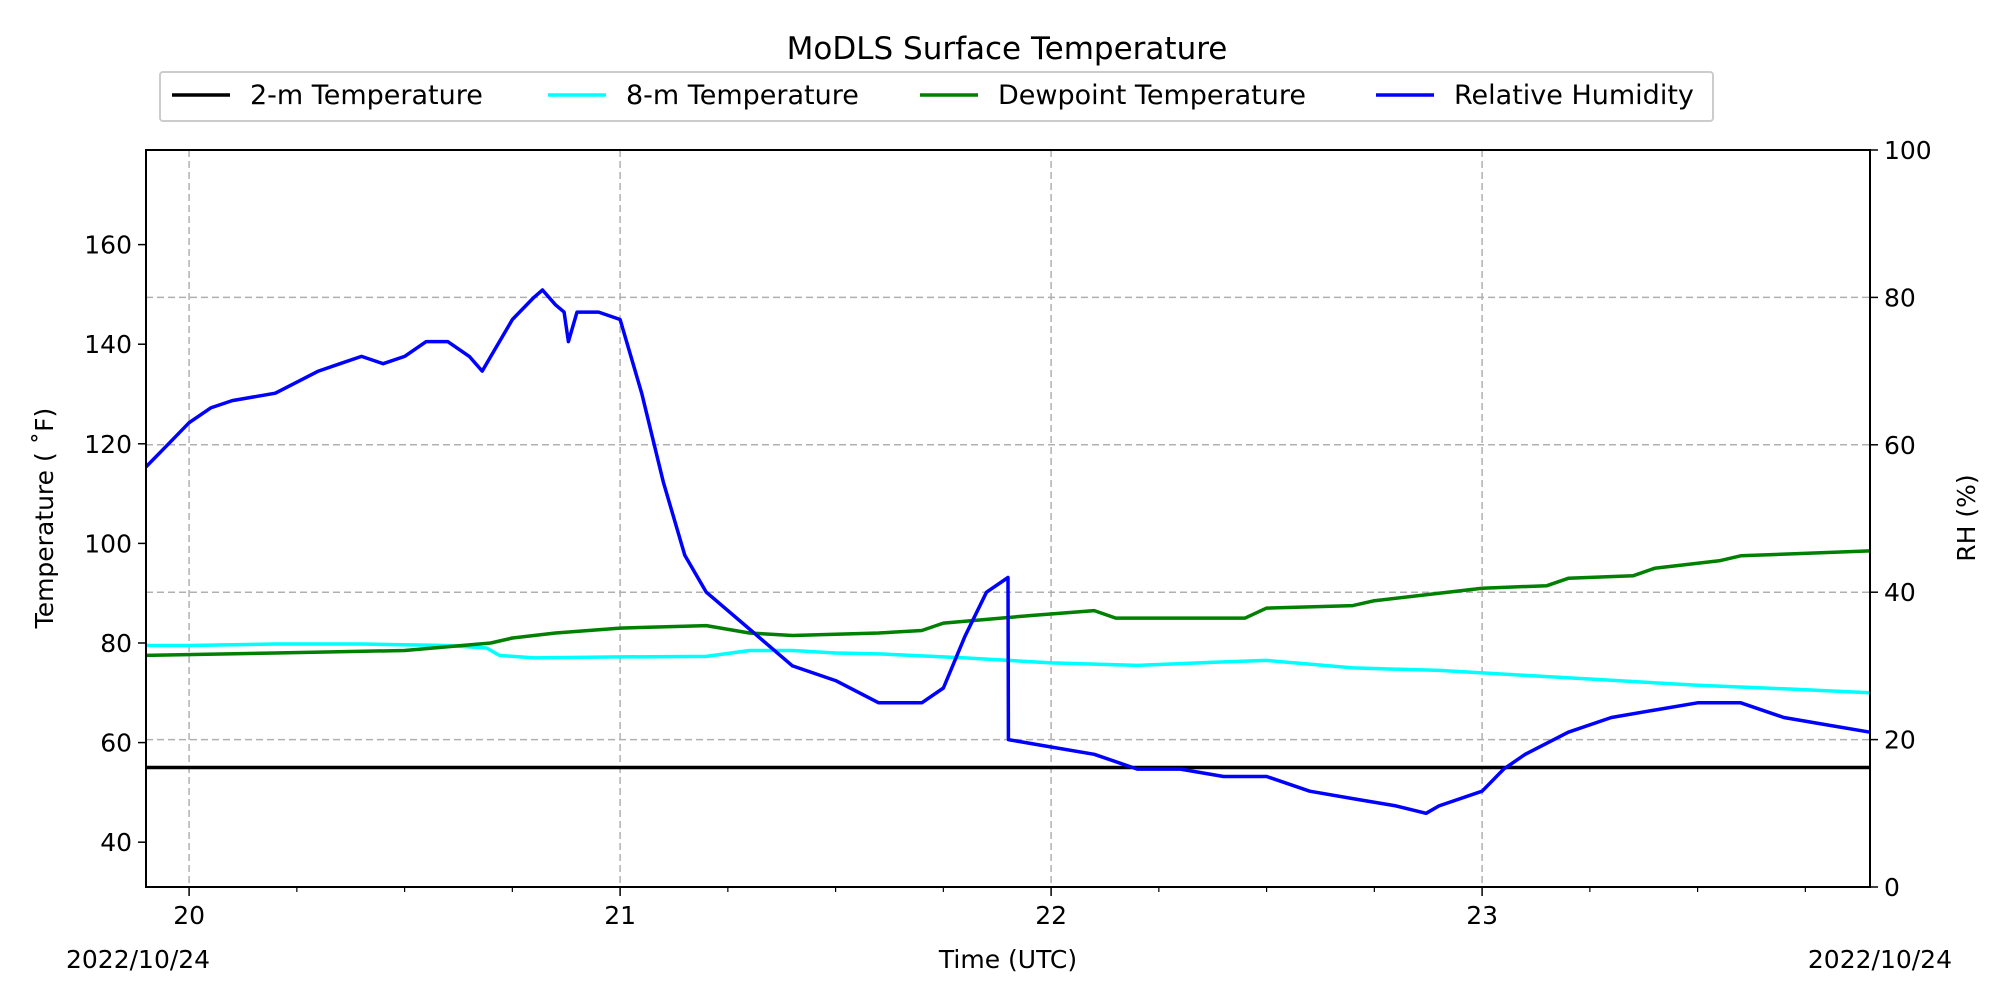  What do you see at coordinates (116, 743) in the screenshot?
I see `y-left-tick-label: 60` at bounding box center [116, 743].